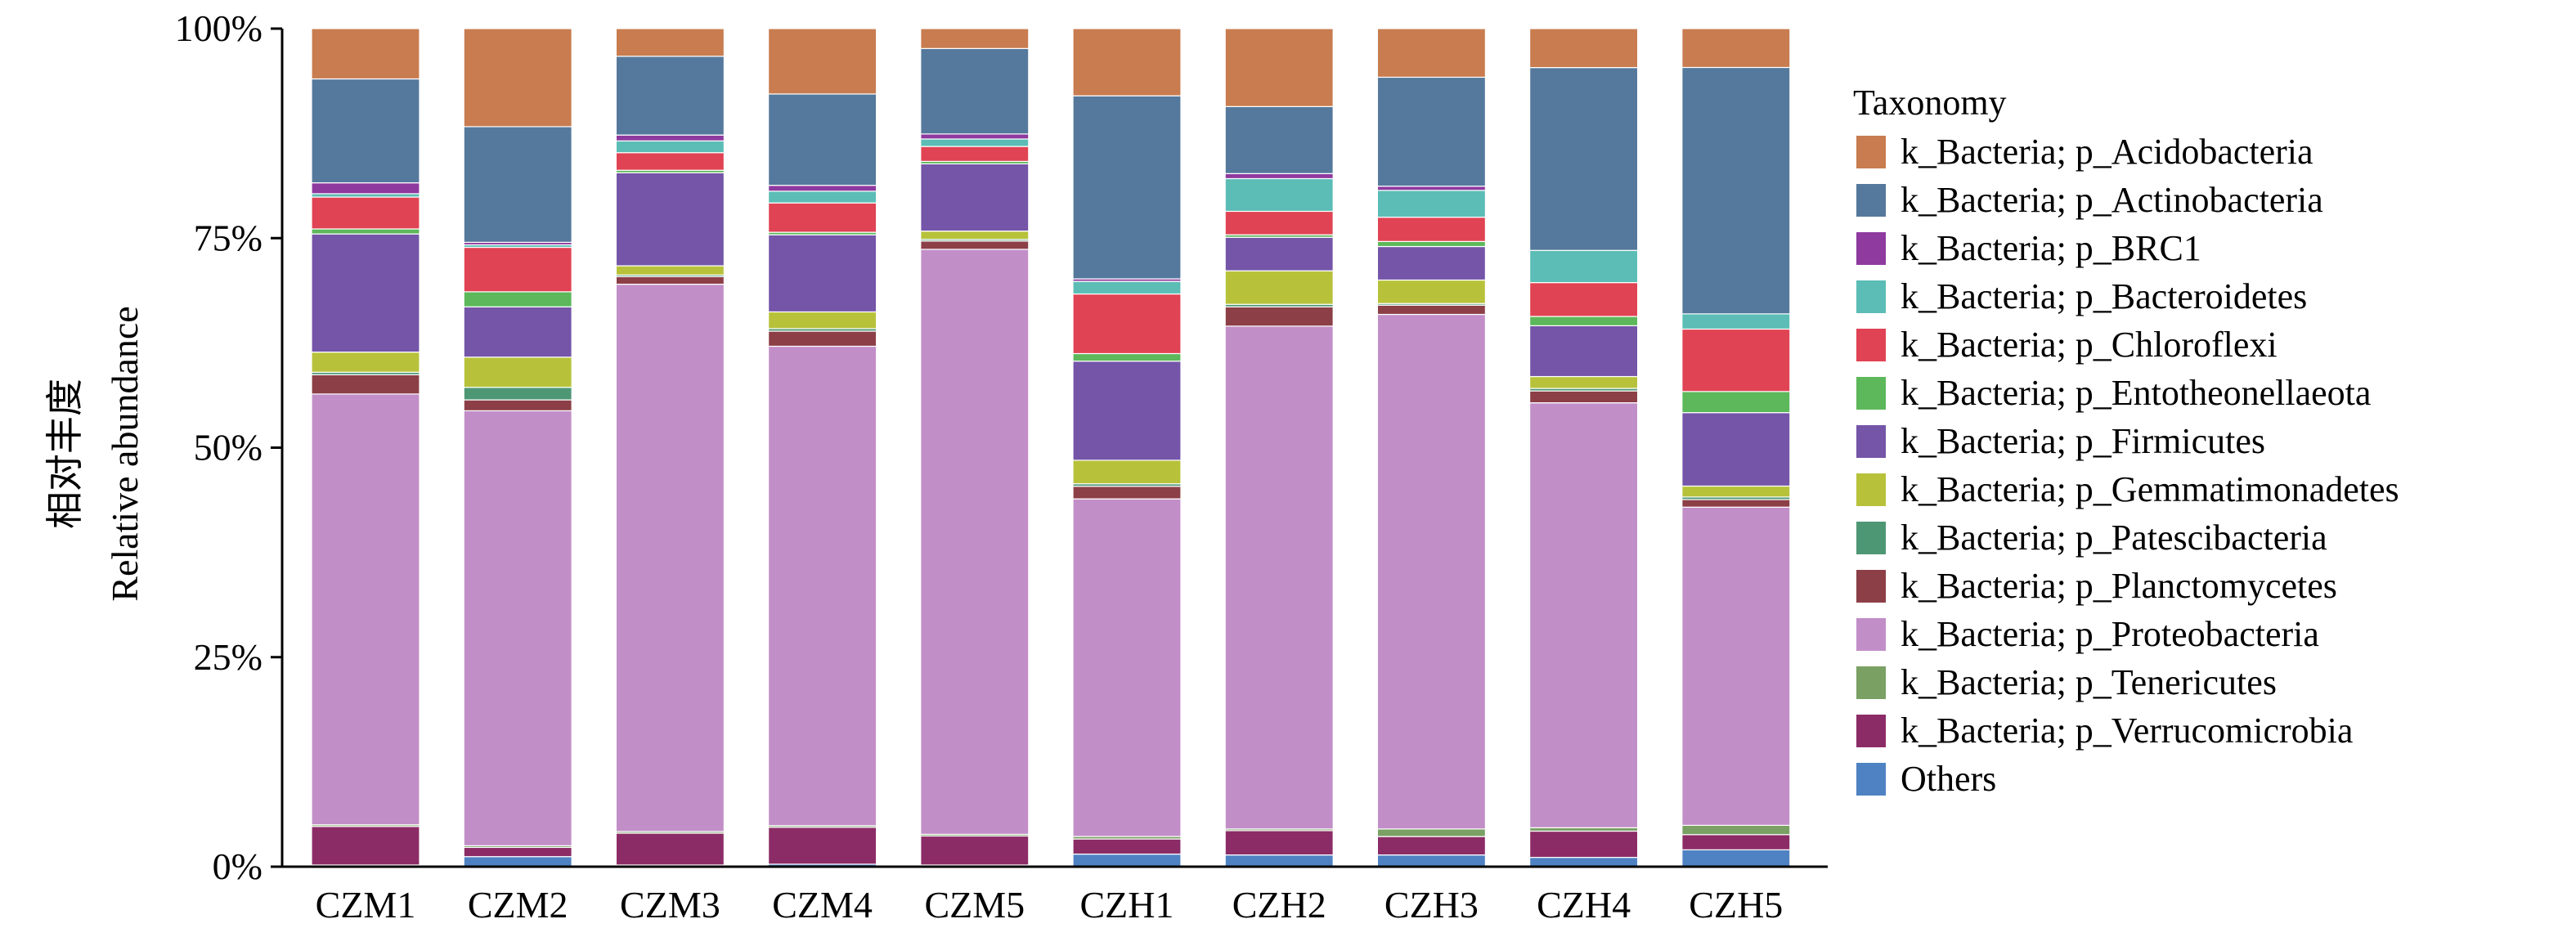  I want to click on legend-label: k_Bacteria; p_Proteobacteria, so click(2110, 634).